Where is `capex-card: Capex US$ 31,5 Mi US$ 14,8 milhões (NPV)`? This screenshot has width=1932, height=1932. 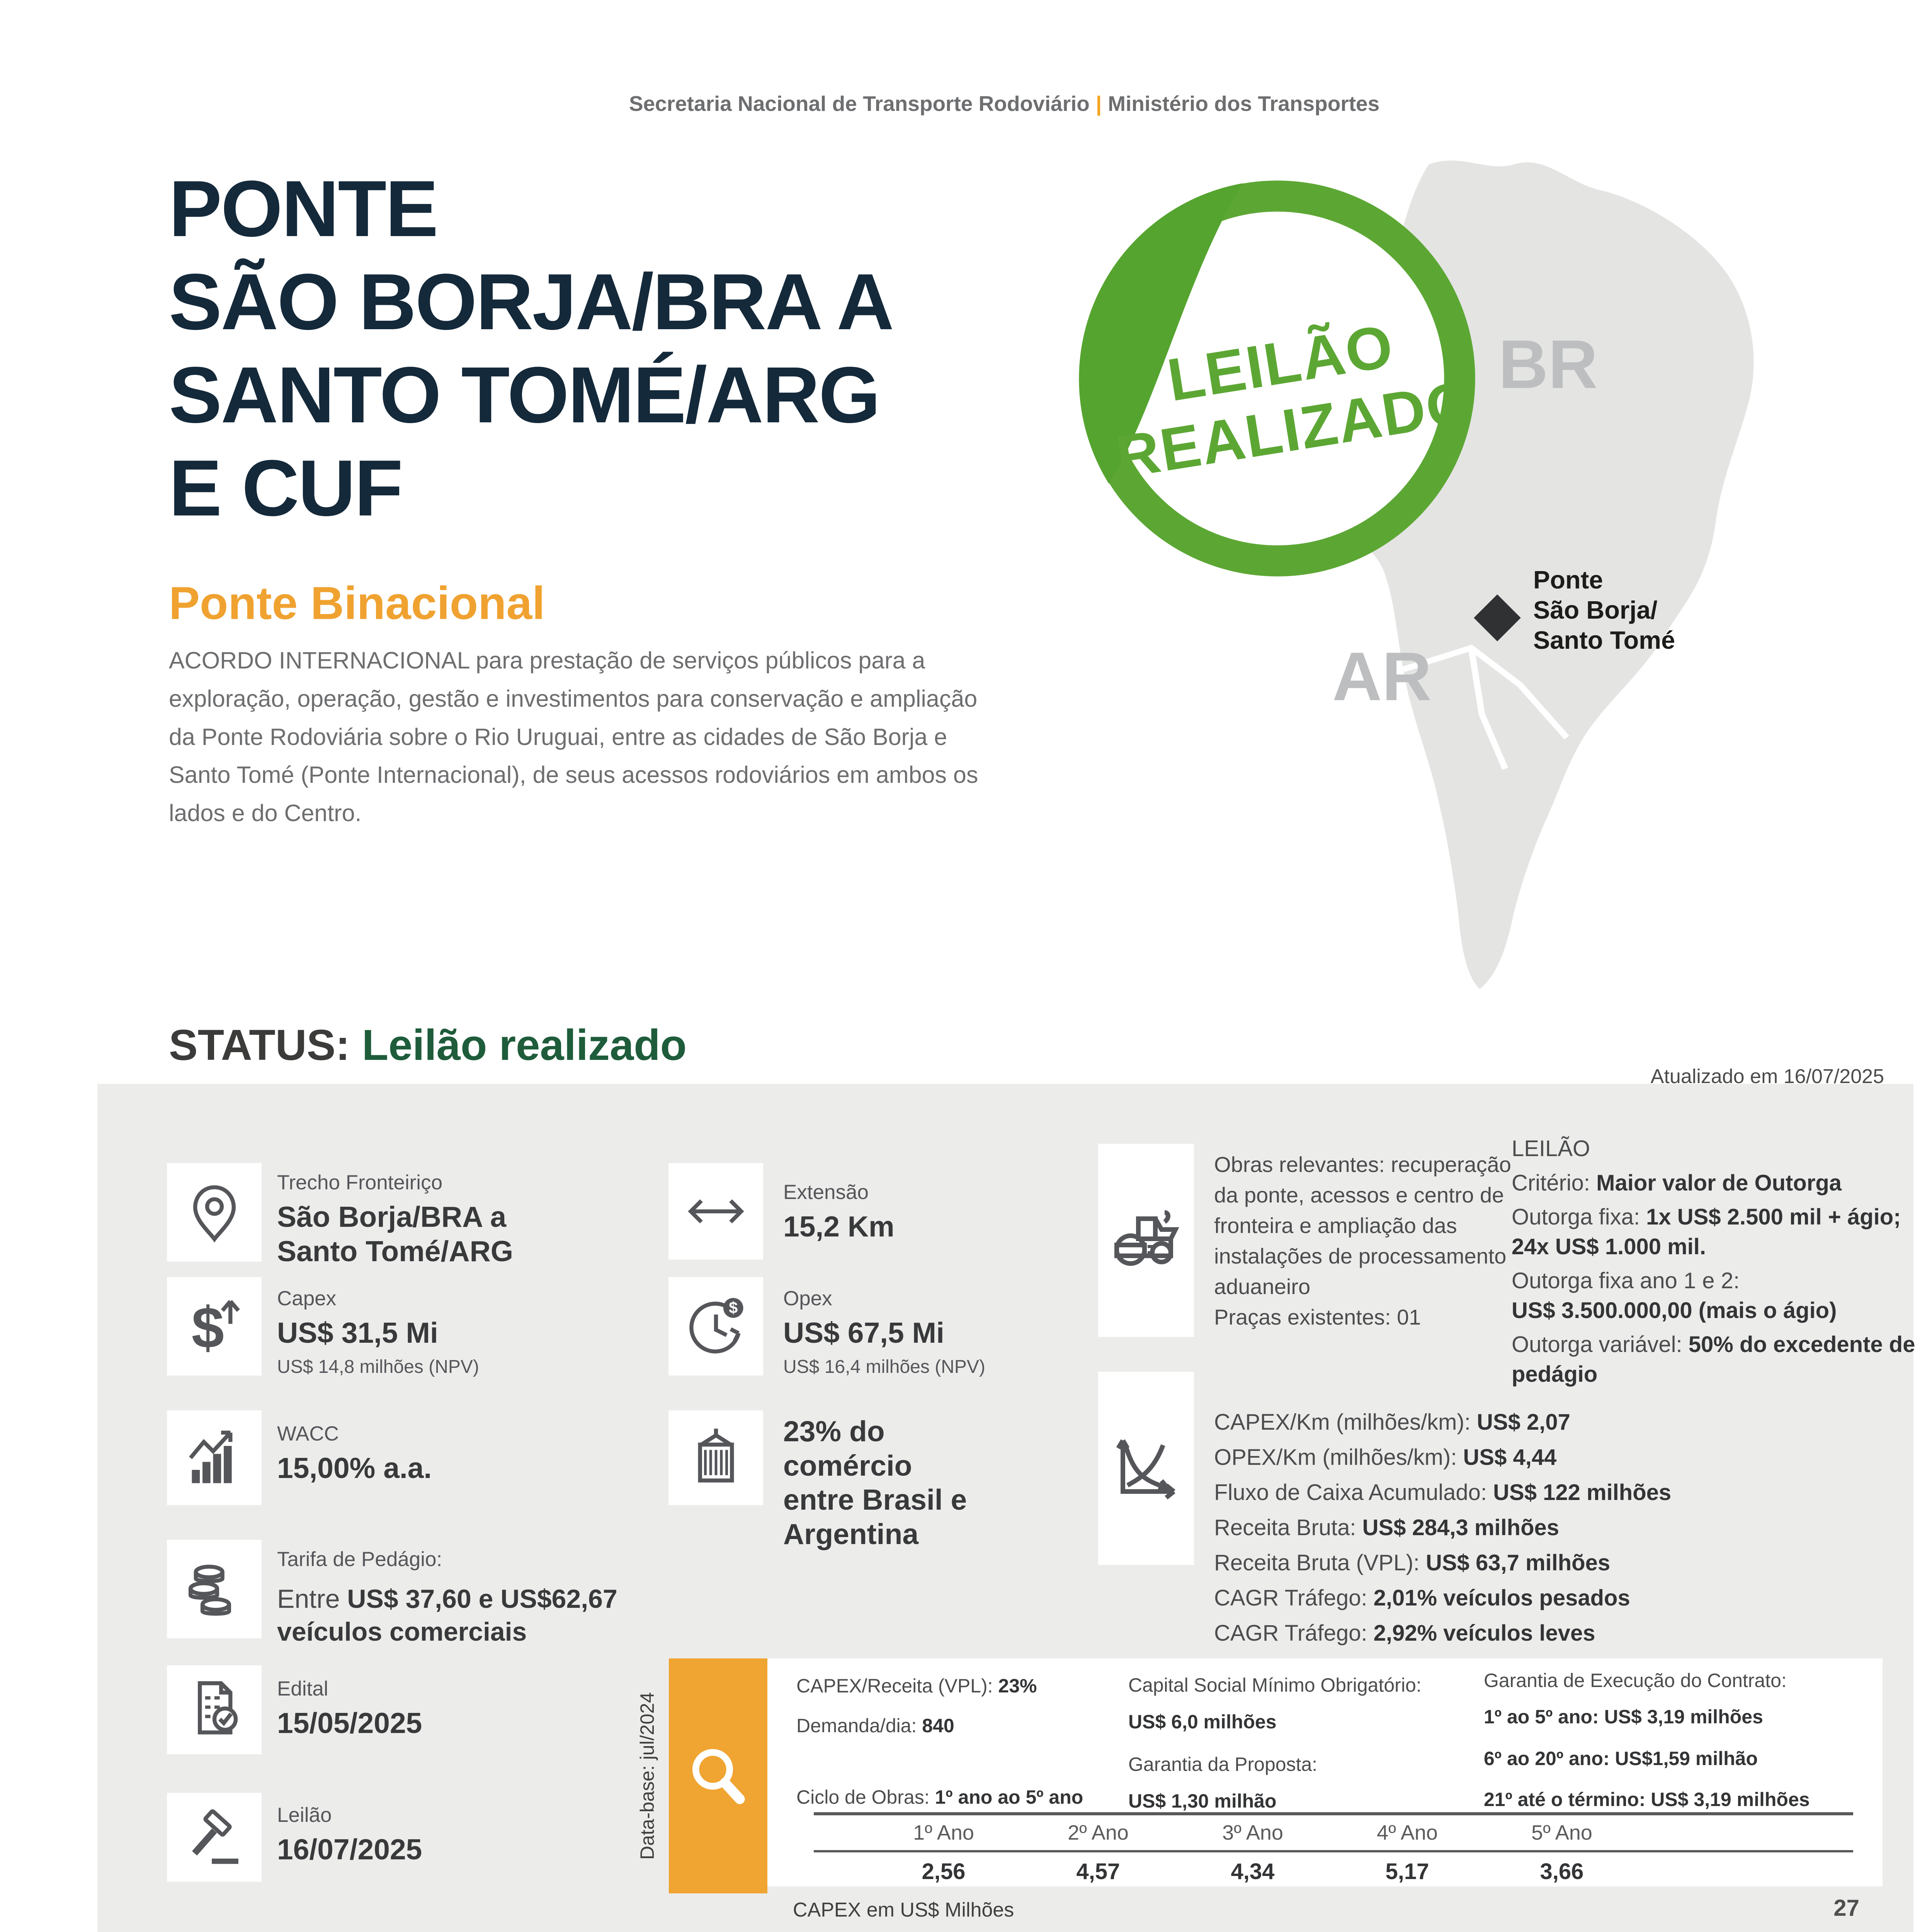
capex-card: Capex US$ 31,5 Mi US$ 14,8 milhões (NPV) is located at coordinates (451, 1333).